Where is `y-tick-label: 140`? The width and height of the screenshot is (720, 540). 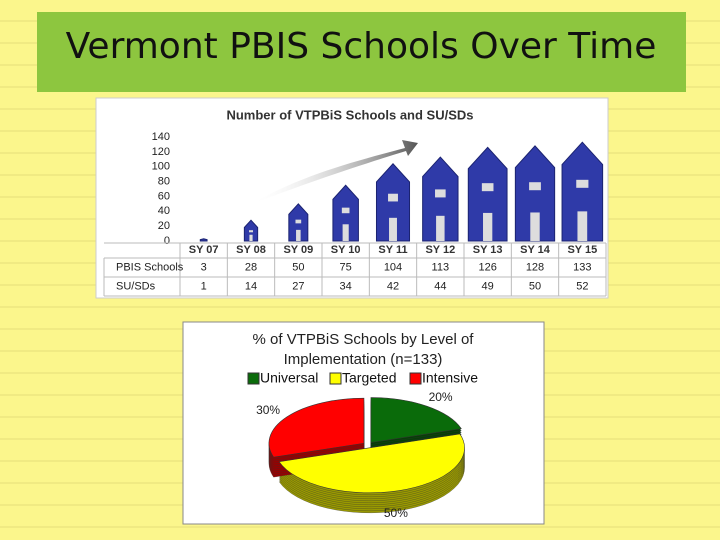
y-tick-label: 140 is located at coordinates (161, 137).